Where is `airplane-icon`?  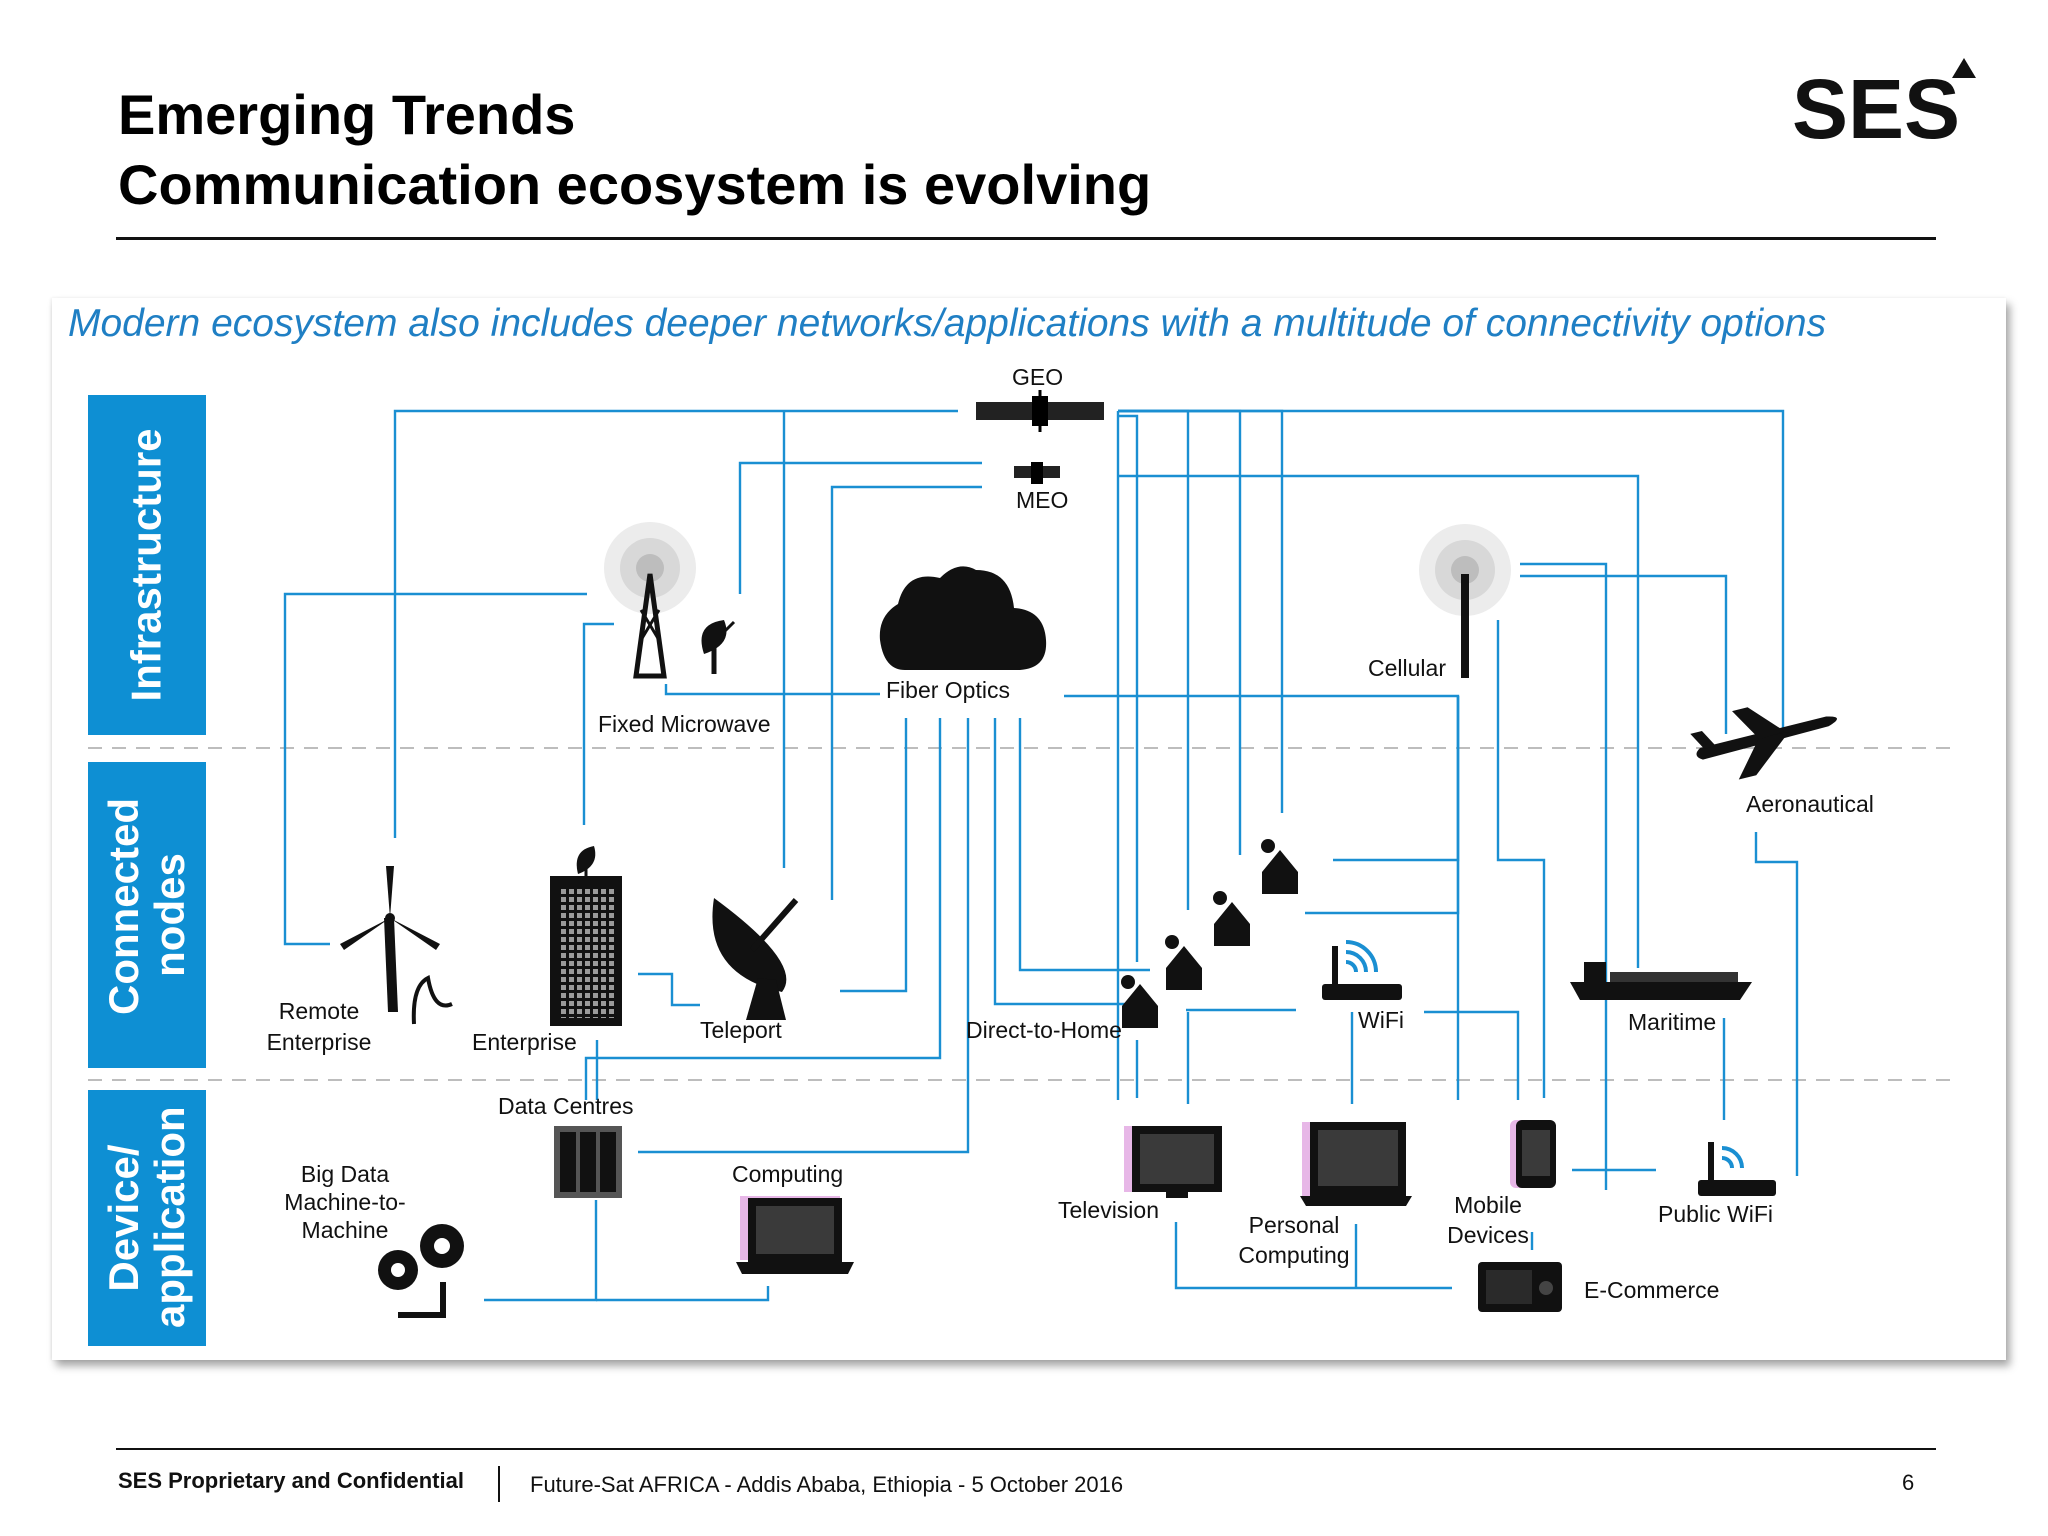 airplane-icon is located at coordinates (1763, 743).